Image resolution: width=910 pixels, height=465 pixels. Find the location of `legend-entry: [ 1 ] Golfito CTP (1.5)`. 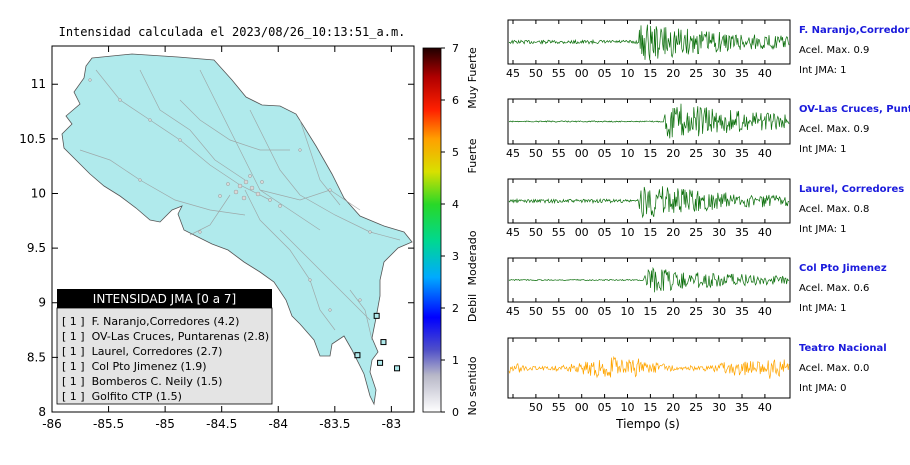

legend-entry: [ 1 ] Golfito CTP (1.5) is located at coordinates (122, 396).